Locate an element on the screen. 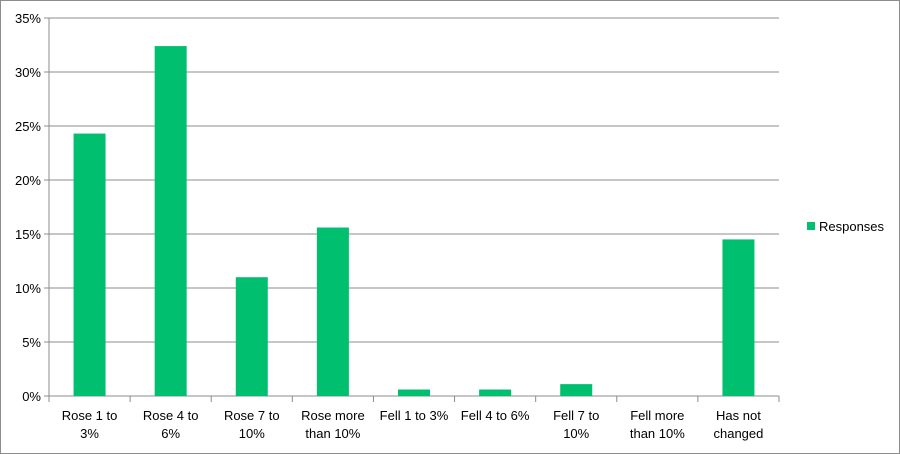 This screenshot has height=454, width=900. legend: Responses is located at coordinates (846, 226).